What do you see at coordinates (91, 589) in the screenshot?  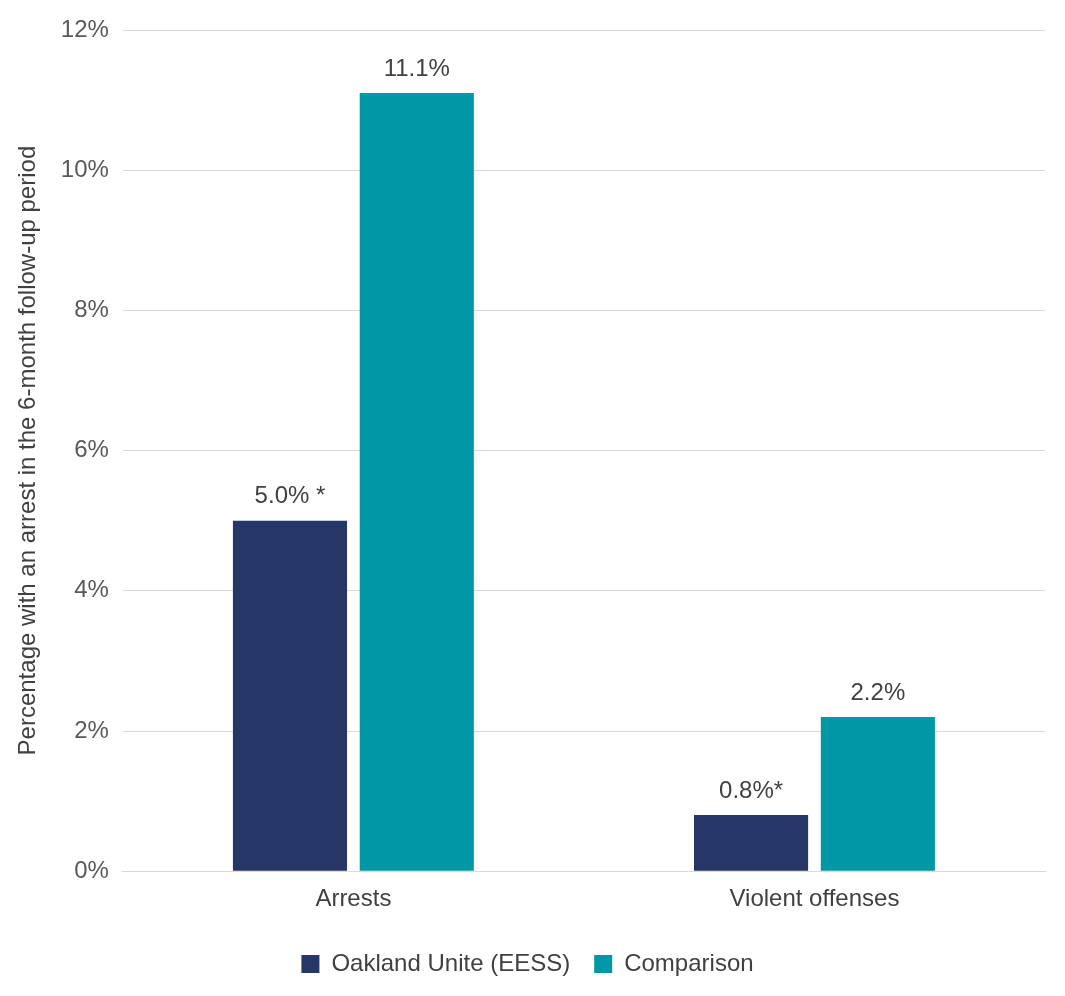 I see `y-tick-label: 4%` at bounding box center [91, 589].